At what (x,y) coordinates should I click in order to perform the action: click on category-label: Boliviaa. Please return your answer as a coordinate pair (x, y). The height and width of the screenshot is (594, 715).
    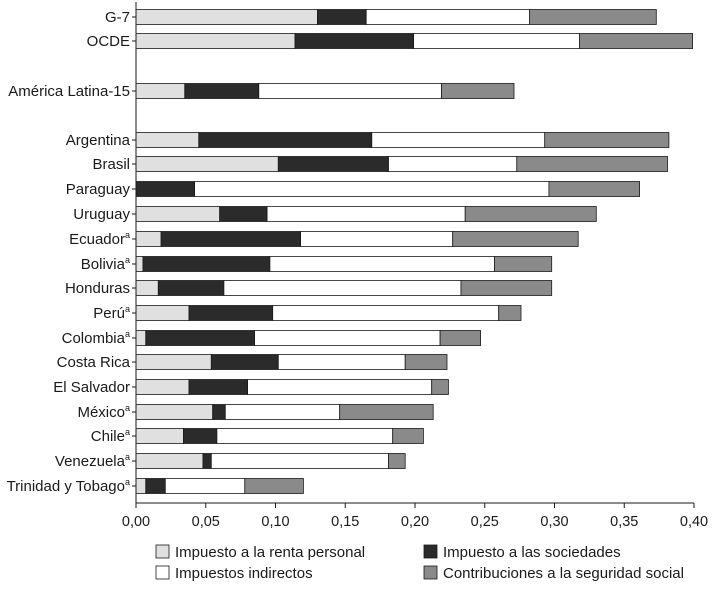
    Looking at the image, I should click on (105, 264).